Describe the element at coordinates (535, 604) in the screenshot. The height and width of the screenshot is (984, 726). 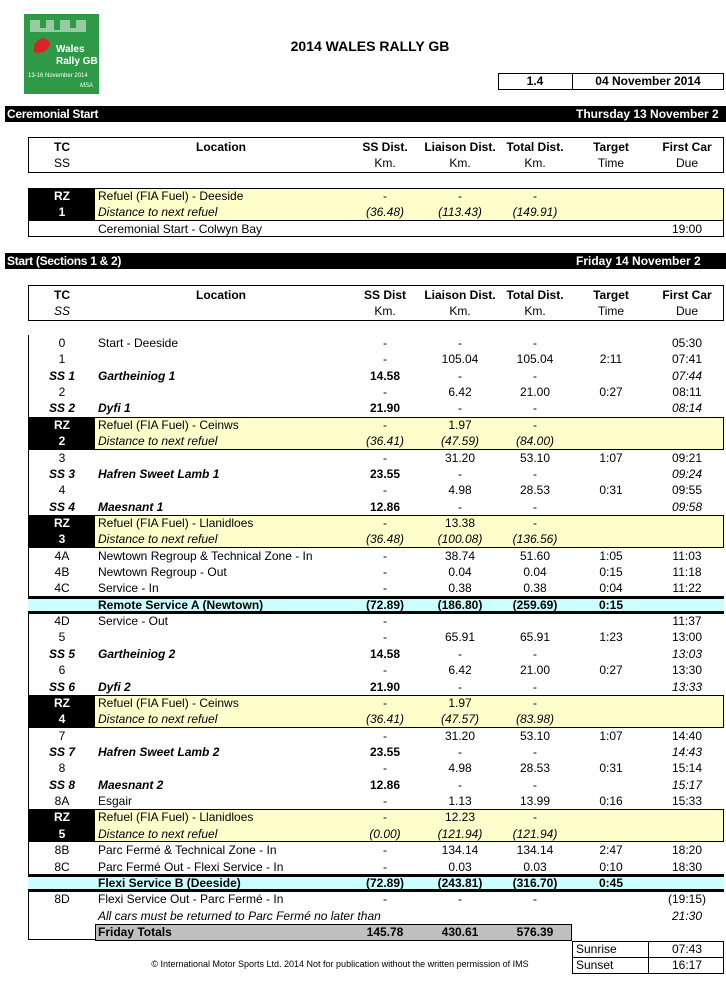
I see `cell: (259.69)` at that location.